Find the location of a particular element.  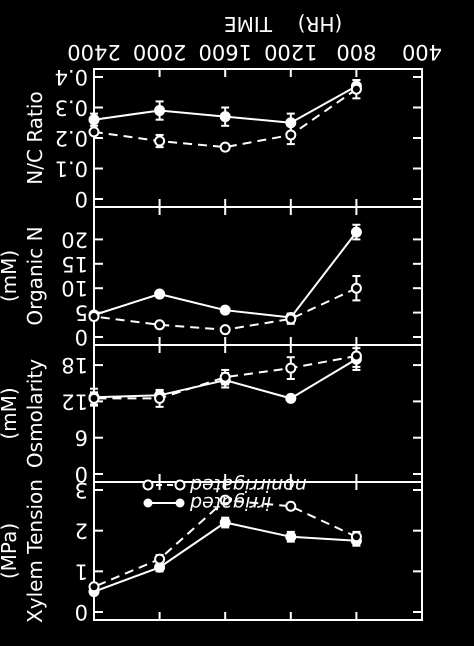

y-axis-title: Organic N is located at coordinates (35, 275).